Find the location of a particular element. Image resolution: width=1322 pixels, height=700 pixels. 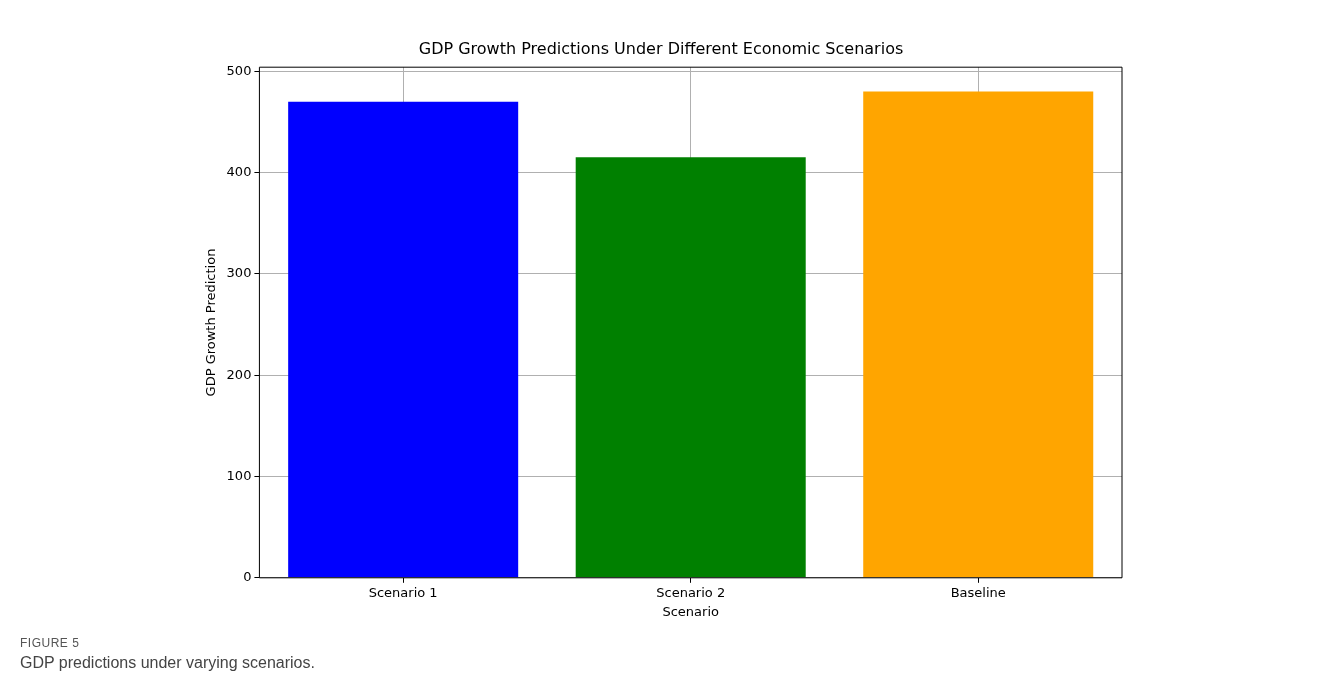

y-tick-label: 100 is located at coordinates (239, 475).